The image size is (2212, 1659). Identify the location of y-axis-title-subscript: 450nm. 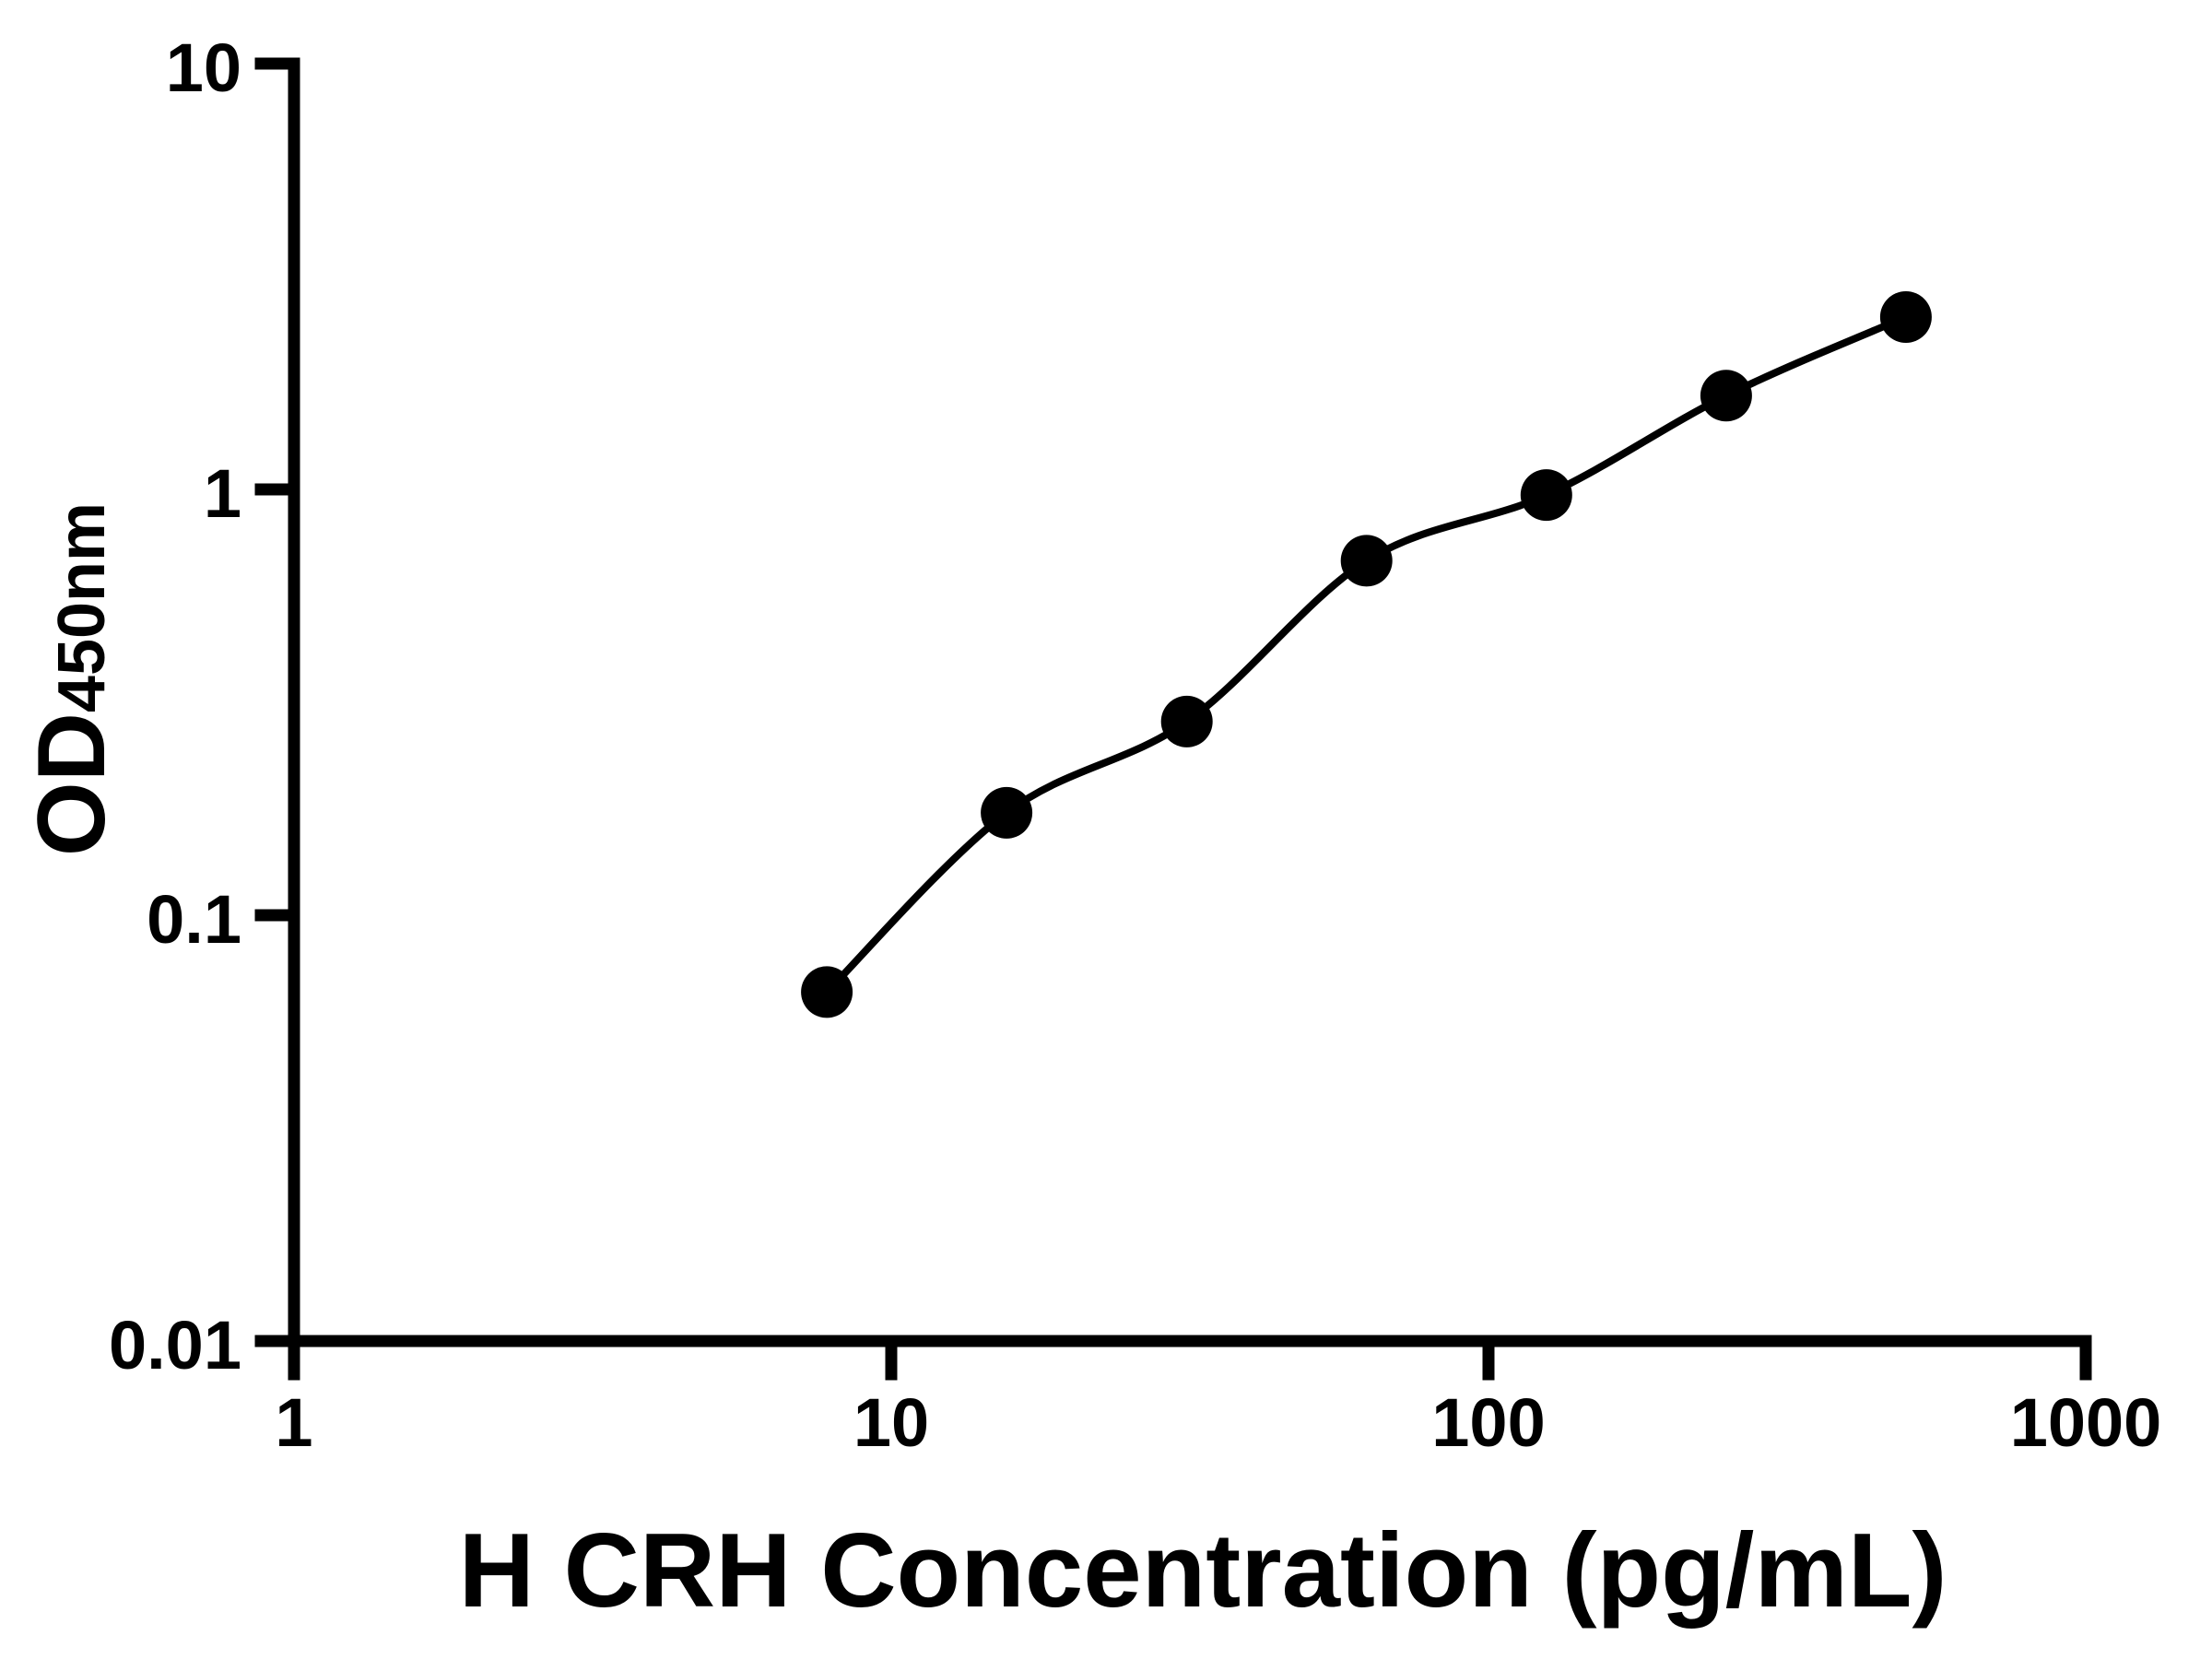
(82, 607).